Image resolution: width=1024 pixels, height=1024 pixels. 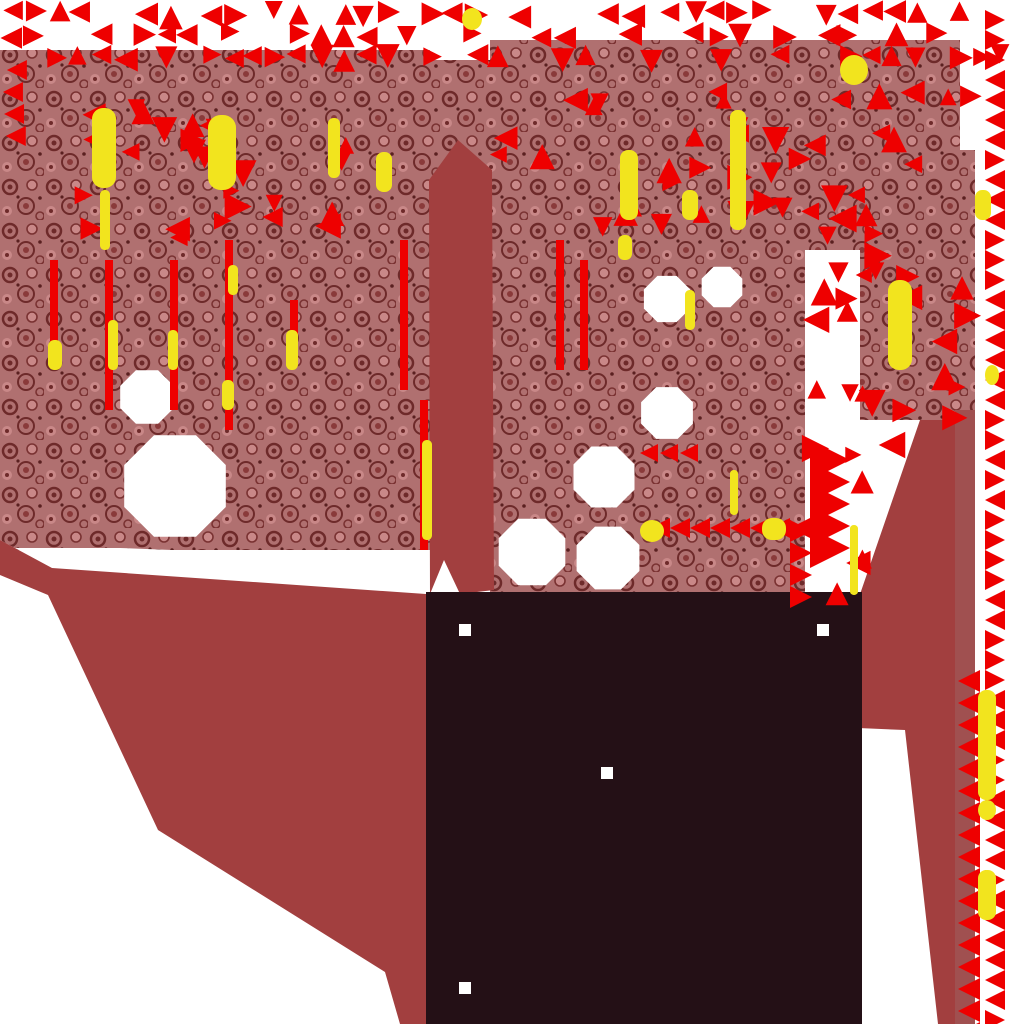 What do you see at coordinates (908, 722) in the screenshot?
I see `right-wing-shape` at bounding box center [908, 722].